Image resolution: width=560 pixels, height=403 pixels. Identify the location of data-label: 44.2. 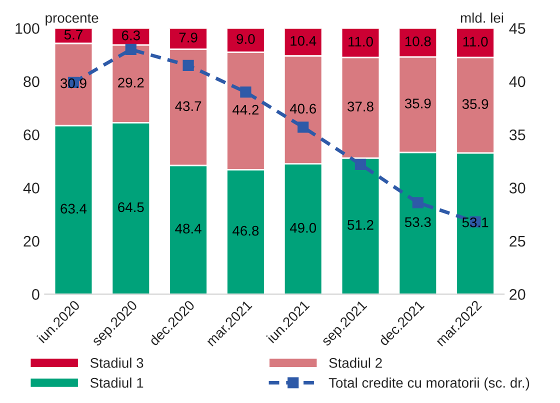
(245, 109).